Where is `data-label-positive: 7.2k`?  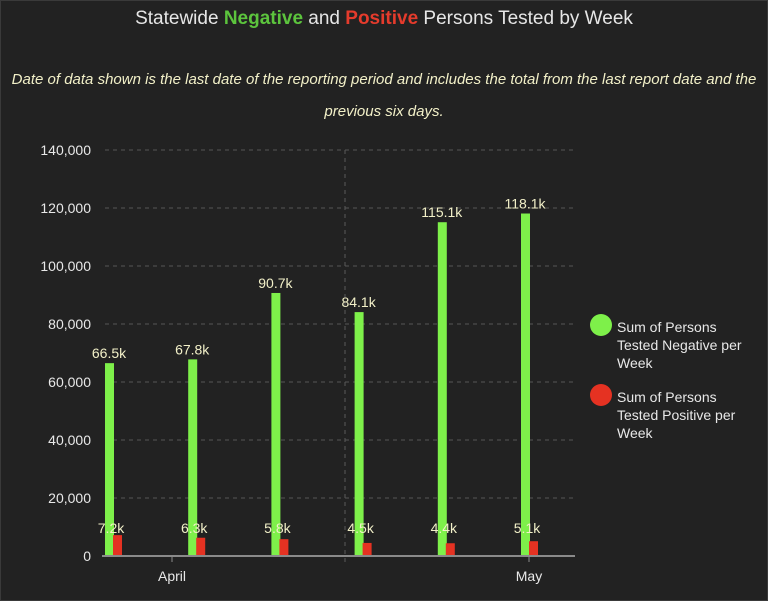
data-label-positive: 7.2k is located at coordinates (111, 528).